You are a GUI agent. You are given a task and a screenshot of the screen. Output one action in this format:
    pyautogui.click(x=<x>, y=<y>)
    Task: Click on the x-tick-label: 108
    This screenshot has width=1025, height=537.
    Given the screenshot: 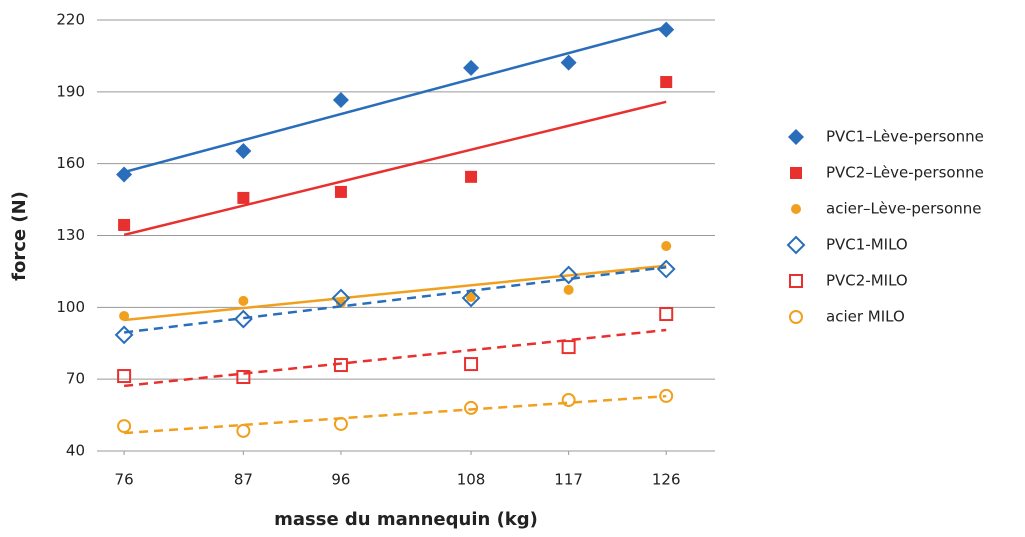 What is the action you would take?
    pyautogui.click(x=471, y=480)
    